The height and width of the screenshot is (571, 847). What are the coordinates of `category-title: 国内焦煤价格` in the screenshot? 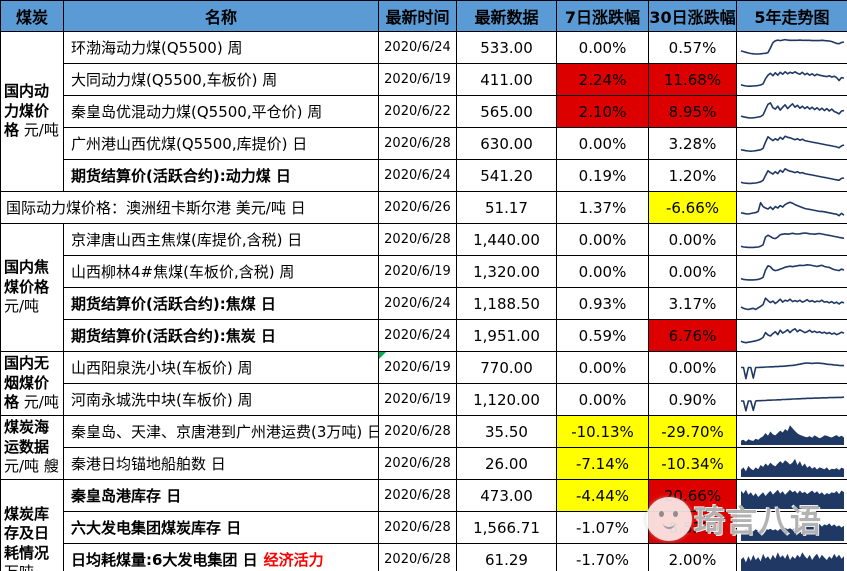 It's located at (27, 277).